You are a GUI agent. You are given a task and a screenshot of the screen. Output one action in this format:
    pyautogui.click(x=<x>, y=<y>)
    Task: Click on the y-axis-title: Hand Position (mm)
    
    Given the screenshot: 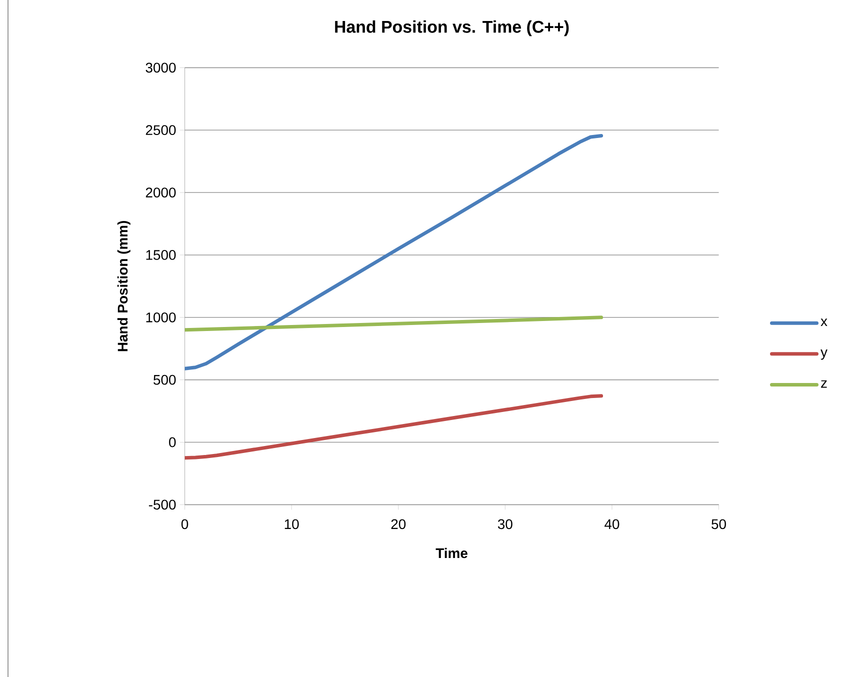 What is the action you would take?
    pyautogui.click(x=123, y=286)
    